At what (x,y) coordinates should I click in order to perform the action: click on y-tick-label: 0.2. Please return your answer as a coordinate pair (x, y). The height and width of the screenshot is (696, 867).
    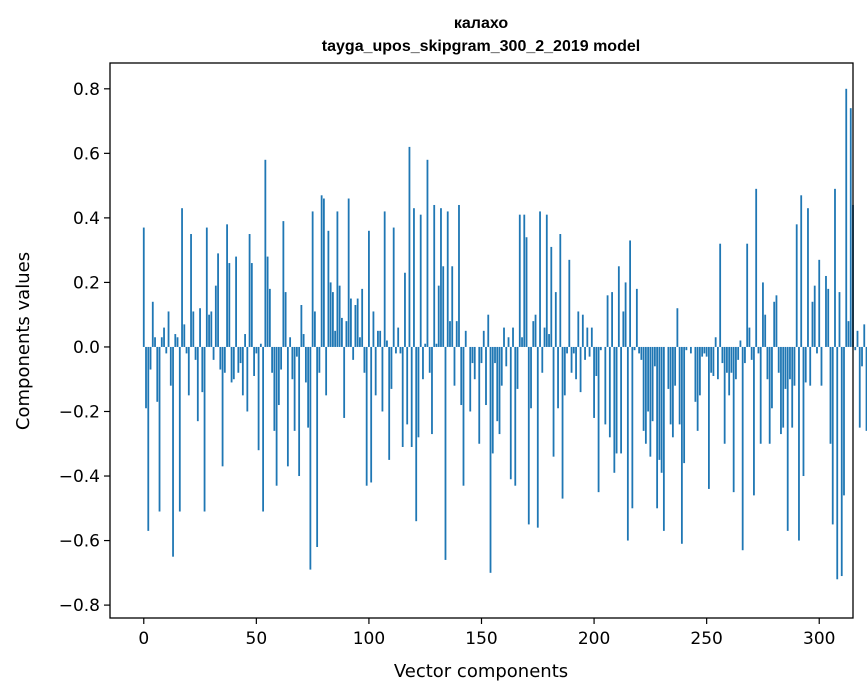
    Looking at the image, I should click on (86, 283).